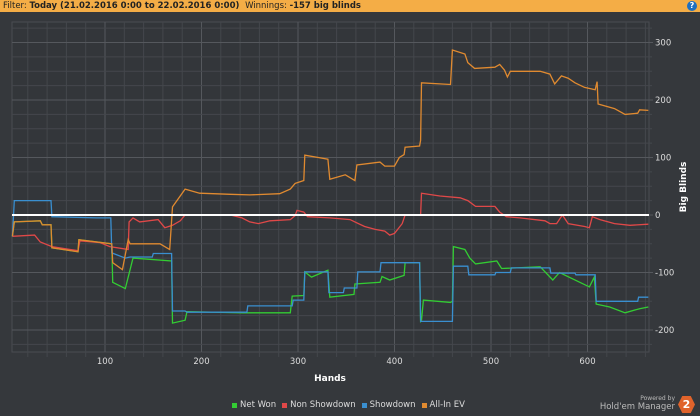 The image size is (700, 416). Describe the element at coordinates (330, 379) in the screenshot. I see `x-axis-label: Hands` at that location.